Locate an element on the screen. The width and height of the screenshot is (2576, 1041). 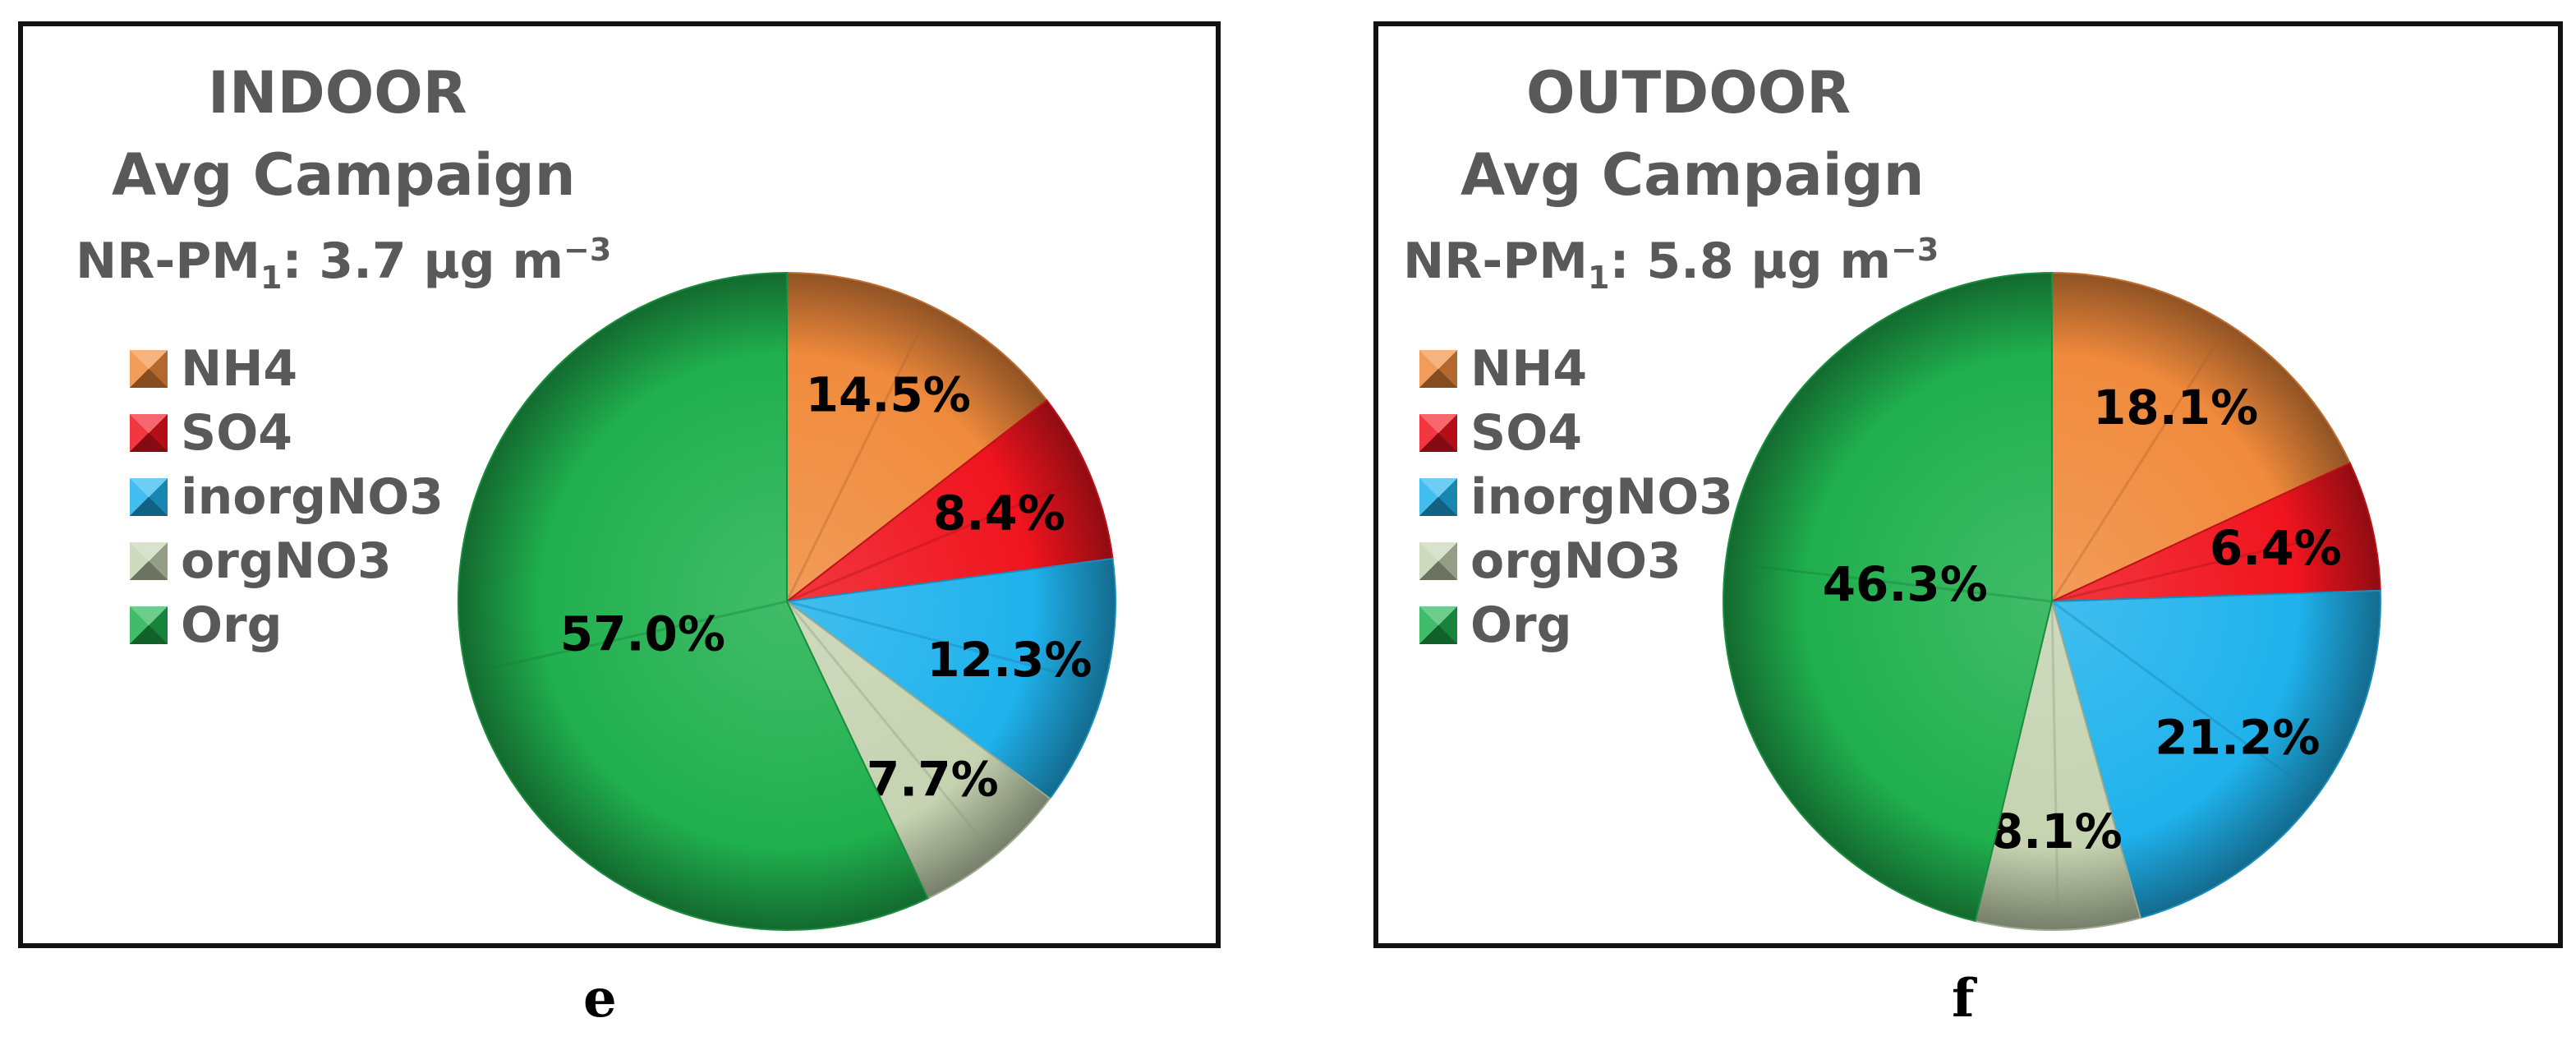
pie-data-label-inorgno3: 12.3% is located at coordinates (1009, 660).